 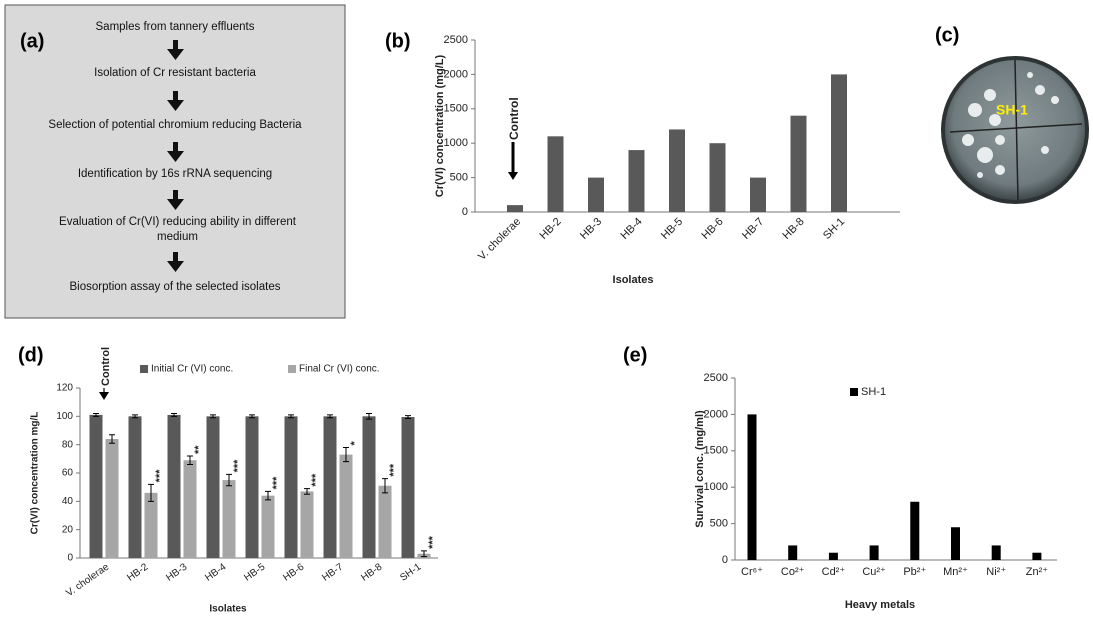 What do you see at coordinates (175, 156) in the screenshot?
I see `flow-arrows` at bounding box center [175, 156].